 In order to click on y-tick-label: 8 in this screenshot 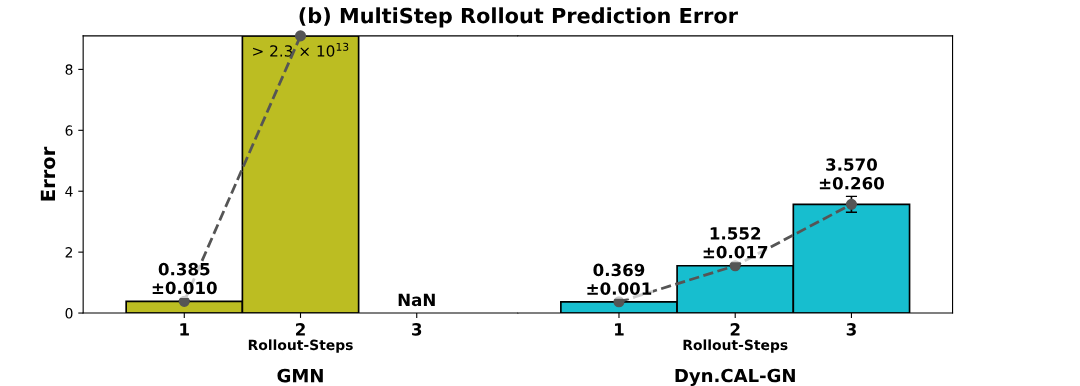, I will do `click(69, 69)`.